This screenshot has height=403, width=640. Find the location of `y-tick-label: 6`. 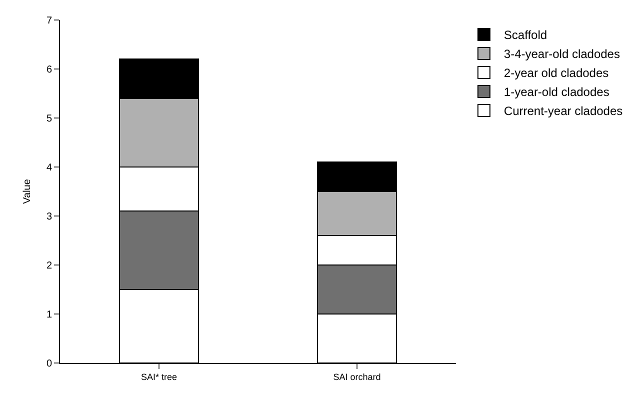

y-tick-label: 6 is located at coordinates (49, 70).